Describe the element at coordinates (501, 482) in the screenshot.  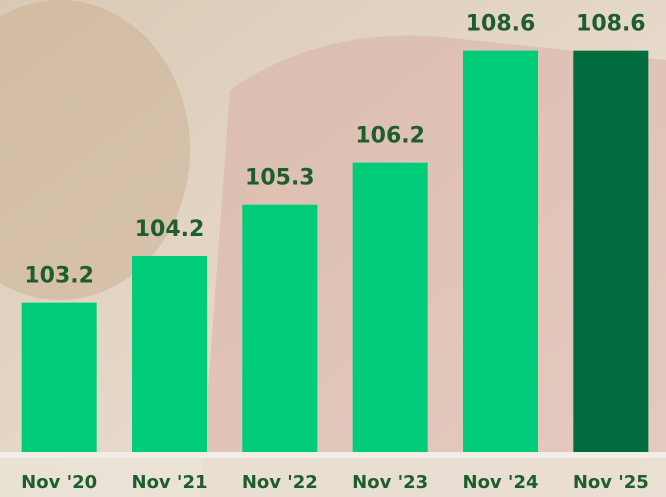
I see `x-tick-label: Nov '24` at that location.